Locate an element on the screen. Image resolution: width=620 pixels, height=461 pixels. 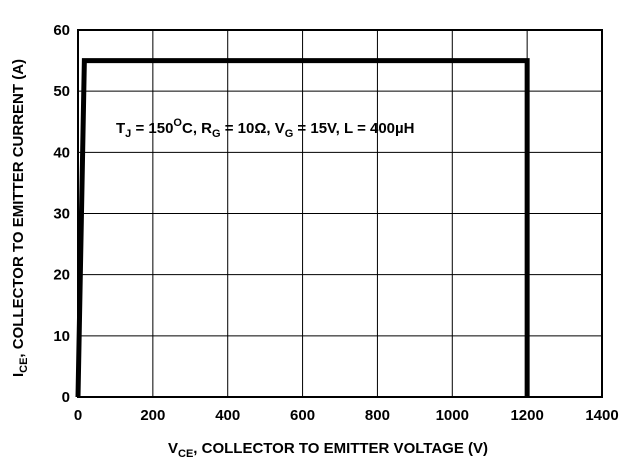
y-tick-labels: 0 10 20 30 40 50 60 is located at coordinates (61, 214).